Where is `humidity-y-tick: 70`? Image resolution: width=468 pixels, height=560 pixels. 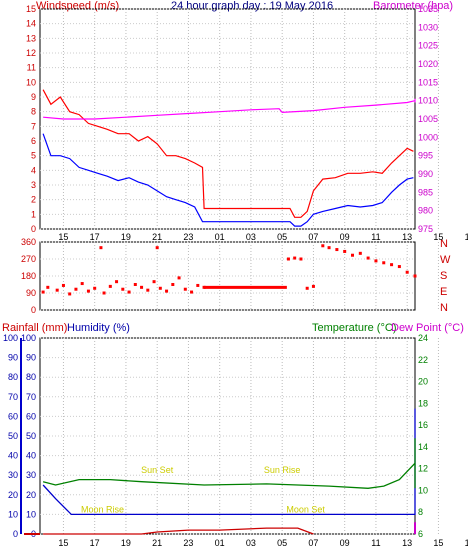
humidity-y-tick: 70 is located at coordinates (13, 397).